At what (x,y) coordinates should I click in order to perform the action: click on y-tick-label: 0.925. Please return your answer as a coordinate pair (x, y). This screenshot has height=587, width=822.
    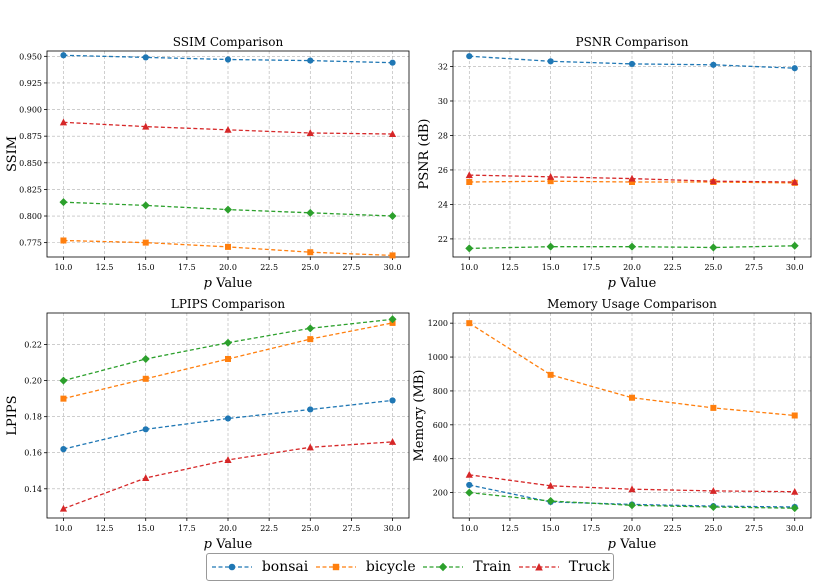
    Looking at the image, I should click on (30, 83).